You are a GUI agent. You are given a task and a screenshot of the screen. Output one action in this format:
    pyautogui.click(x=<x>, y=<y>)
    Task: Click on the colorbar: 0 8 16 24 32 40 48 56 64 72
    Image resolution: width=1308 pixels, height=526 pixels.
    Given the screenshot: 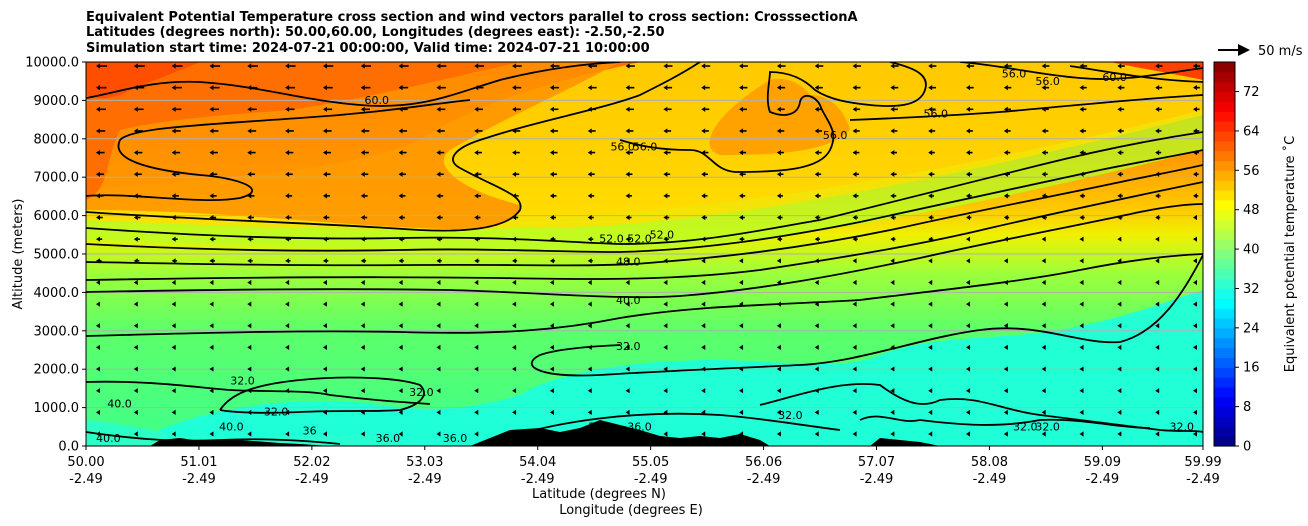 What is the action you would take?
    pyautogui.click(x=1236, y=258)
    